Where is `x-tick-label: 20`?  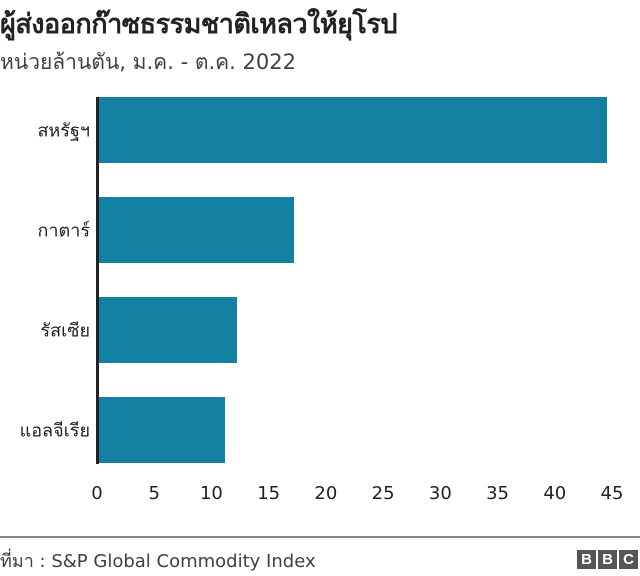
x-tick-label: 20 is located at coordinates (326, 493).